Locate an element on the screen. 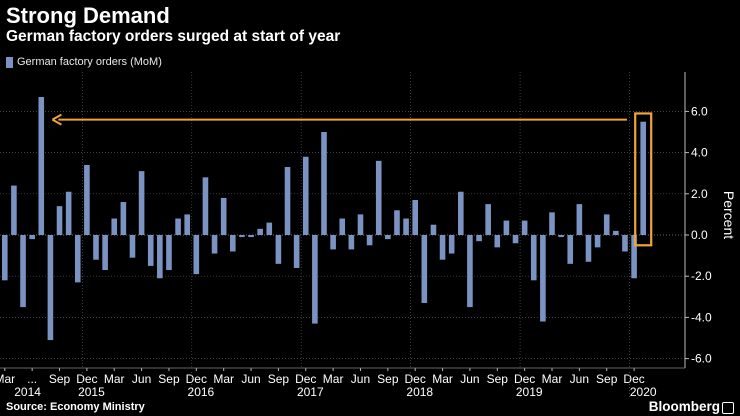 Image resolution: width=740 pixels, height=416 pixels. y-tick-label: -2.0 is located at coordinates (701, 276).